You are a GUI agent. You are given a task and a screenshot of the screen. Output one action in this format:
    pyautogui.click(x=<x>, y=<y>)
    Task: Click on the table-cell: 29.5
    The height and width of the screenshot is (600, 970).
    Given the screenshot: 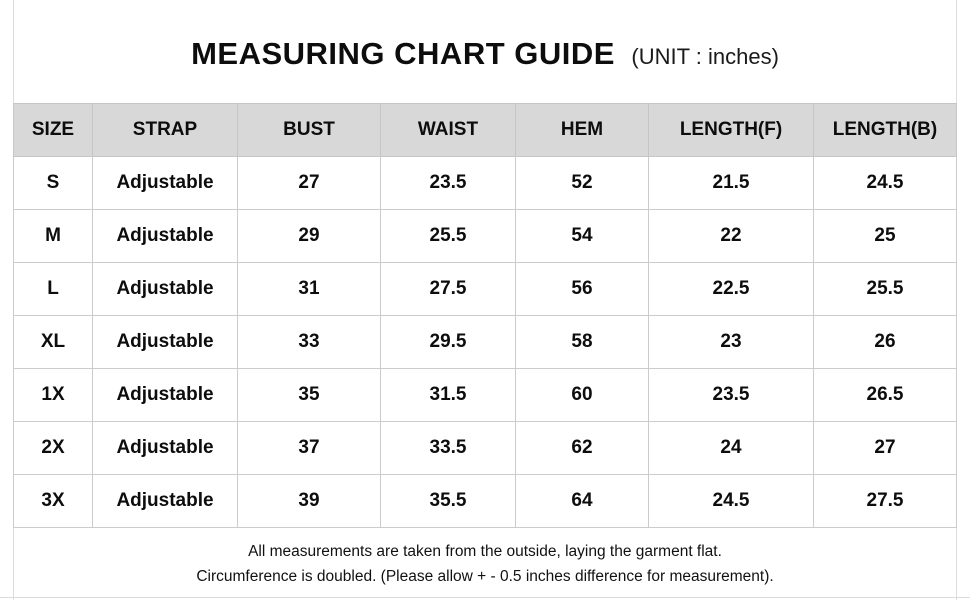 What is the action you would take?
    pyautogui.click(x=448, y=342)
    